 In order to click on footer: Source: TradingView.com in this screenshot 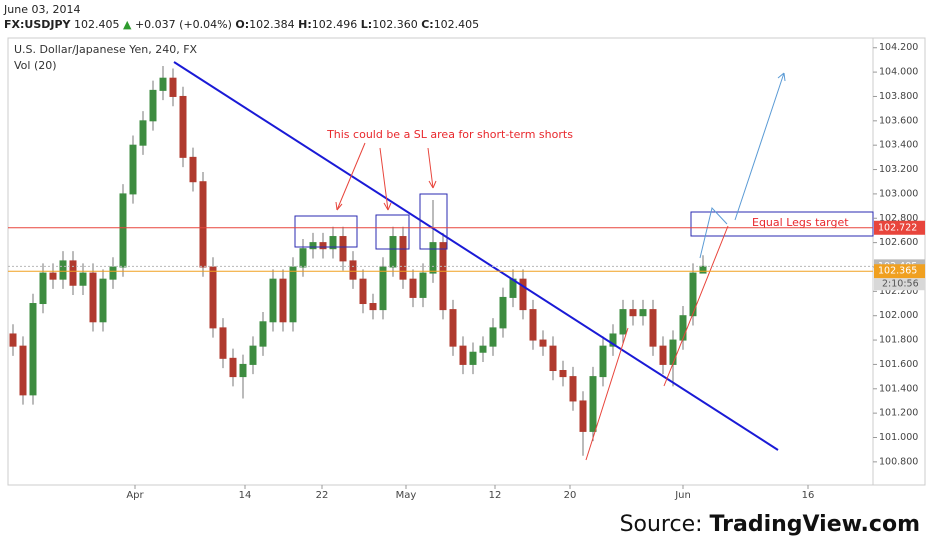, I will do `click(770, 524)`.